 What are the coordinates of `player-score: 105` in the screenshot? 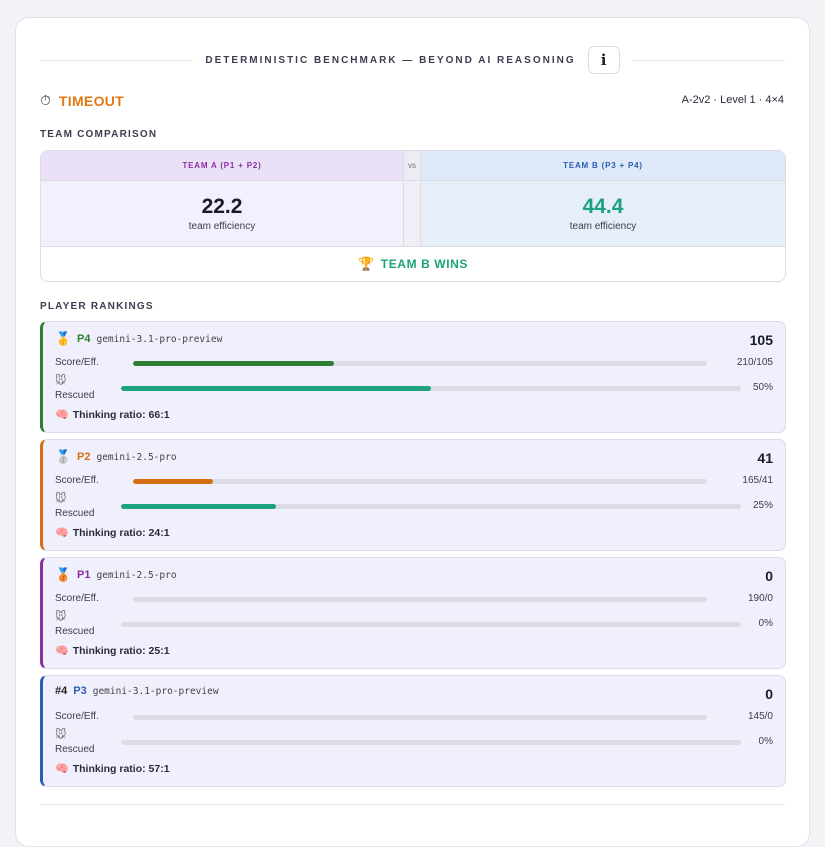 It's located at (761, 340).